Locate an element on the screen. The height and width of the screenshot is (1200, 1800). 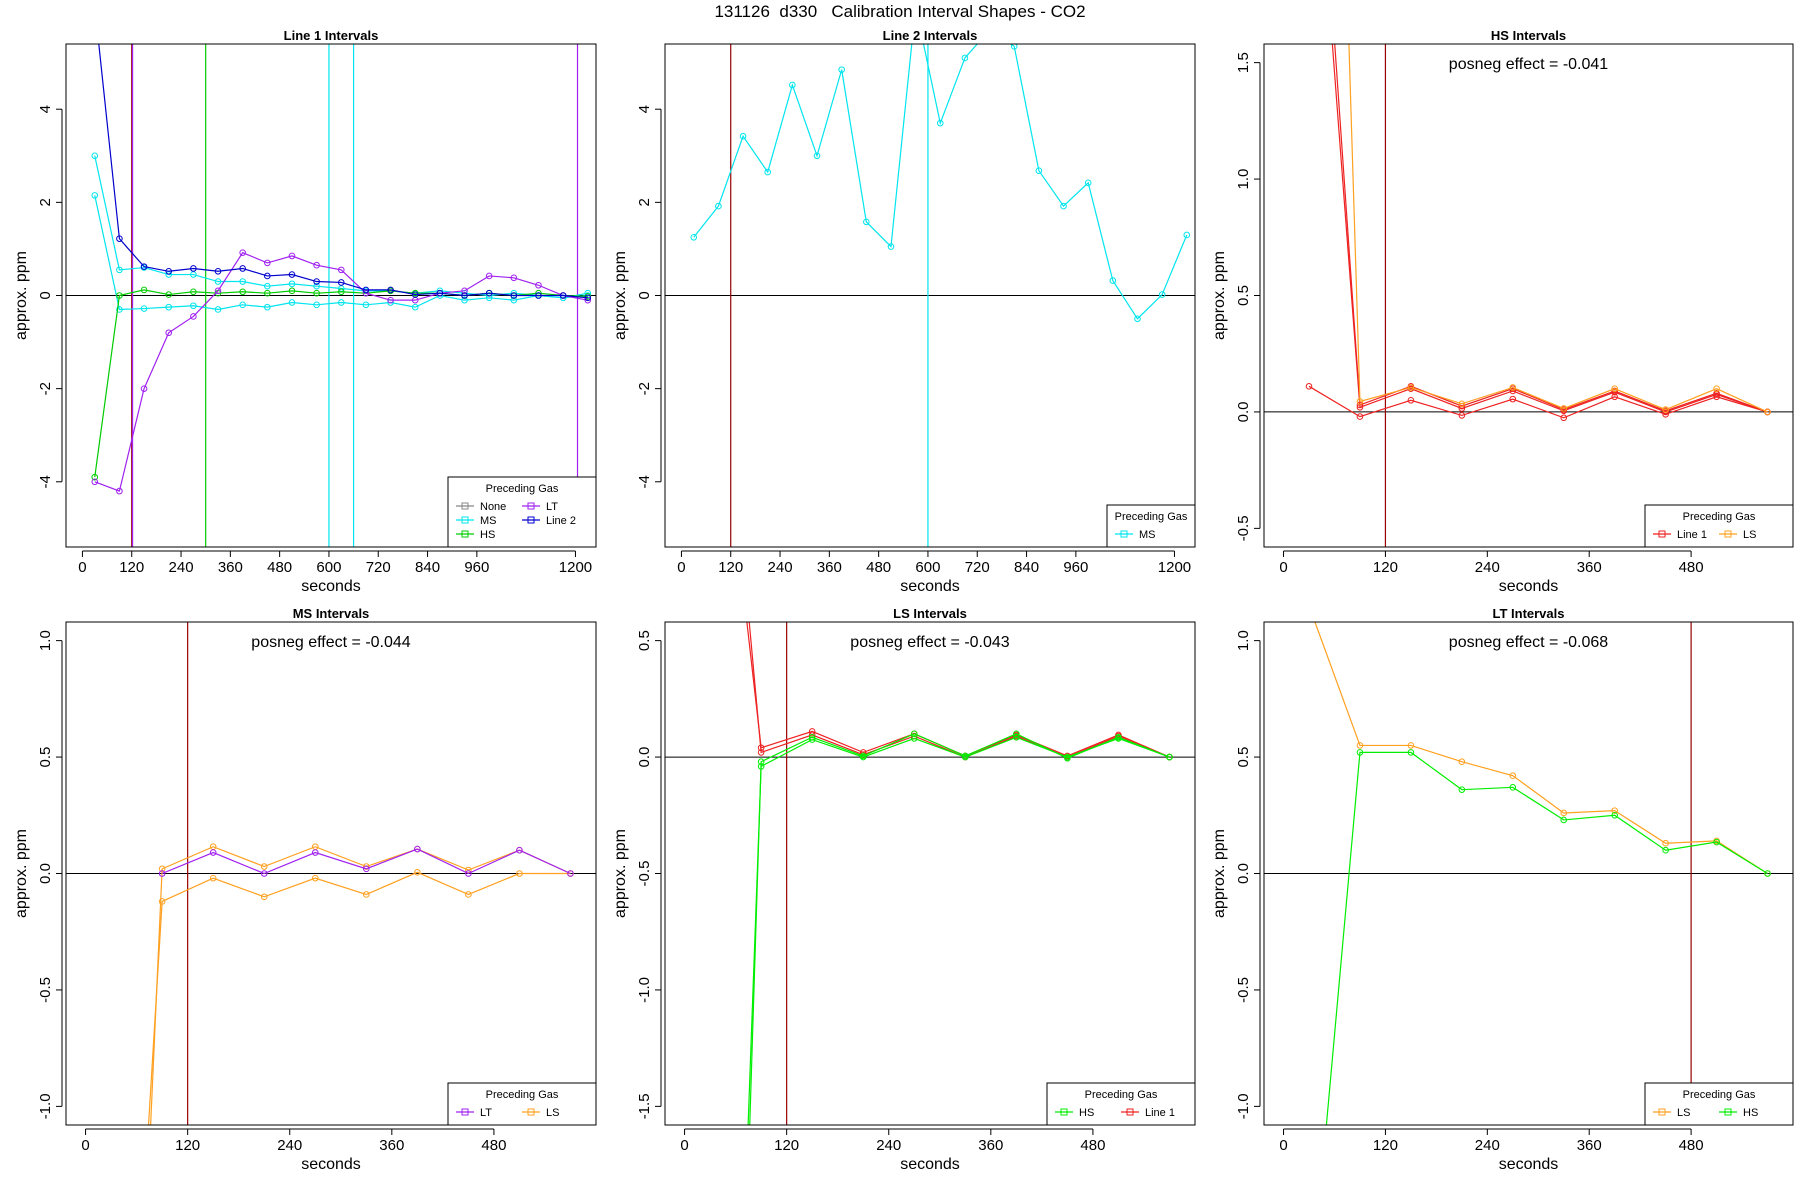
posneg-annotation: posneg effect = -0.043 is located at coordinates (929, 642).